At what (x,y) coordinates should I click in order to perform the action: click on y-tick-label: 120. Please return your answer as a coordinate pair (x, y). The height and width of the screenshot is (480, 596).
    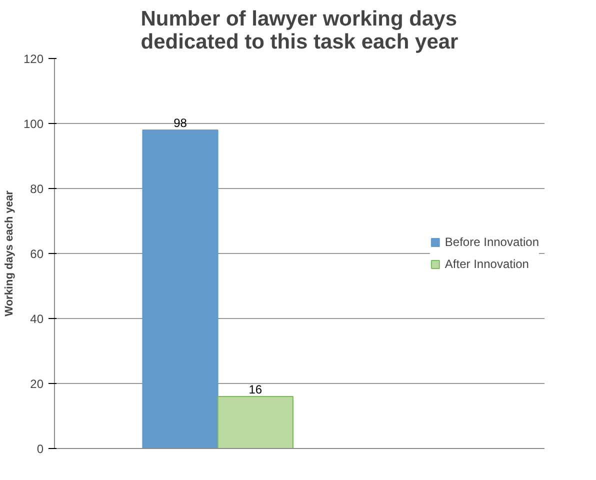
    Looking at the image, I should click on (33, 59).